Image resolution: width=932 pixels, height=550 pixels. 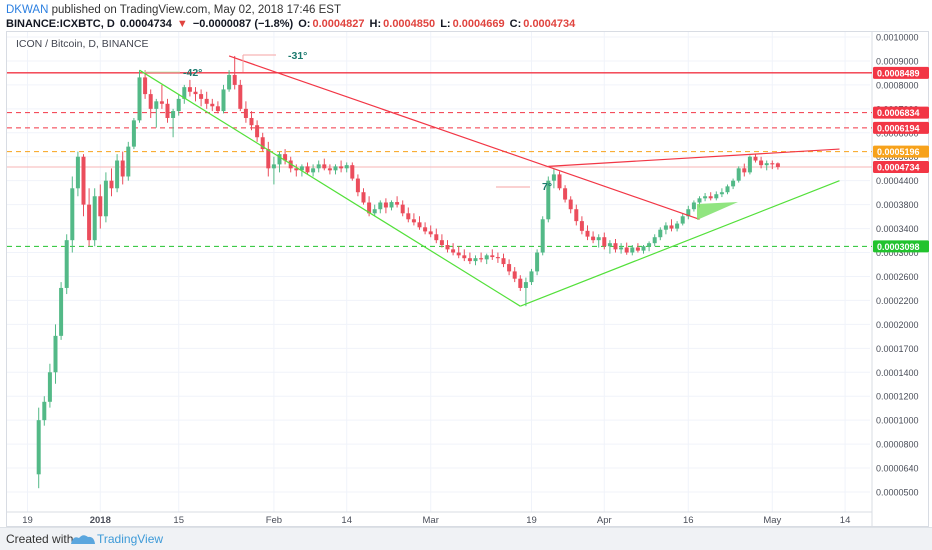 I want to click on trendline-uptrend-support, so click(x=680, y=243).